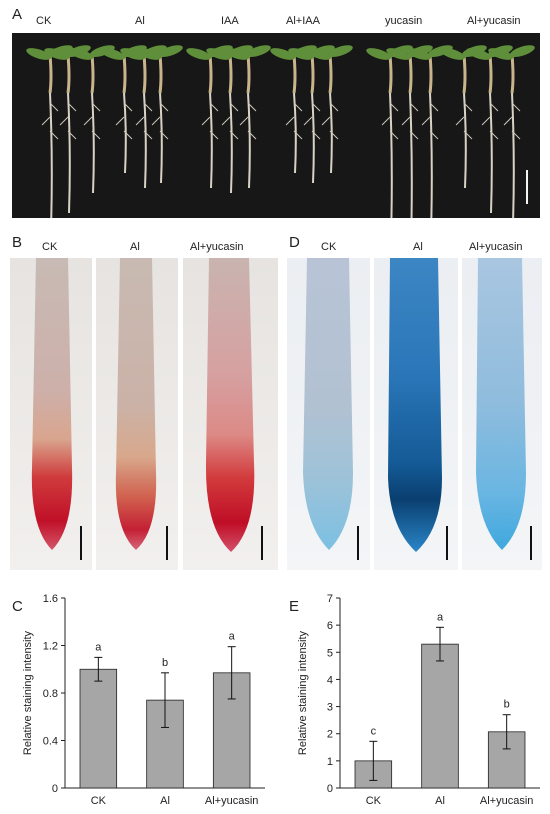 Image resolution: width=550 pixels, height=814 pixels. What do you see at coordinates (502, 414) in the screenshot?
I see `root-blue-al-yucasin` at bounding box center [502, 414].